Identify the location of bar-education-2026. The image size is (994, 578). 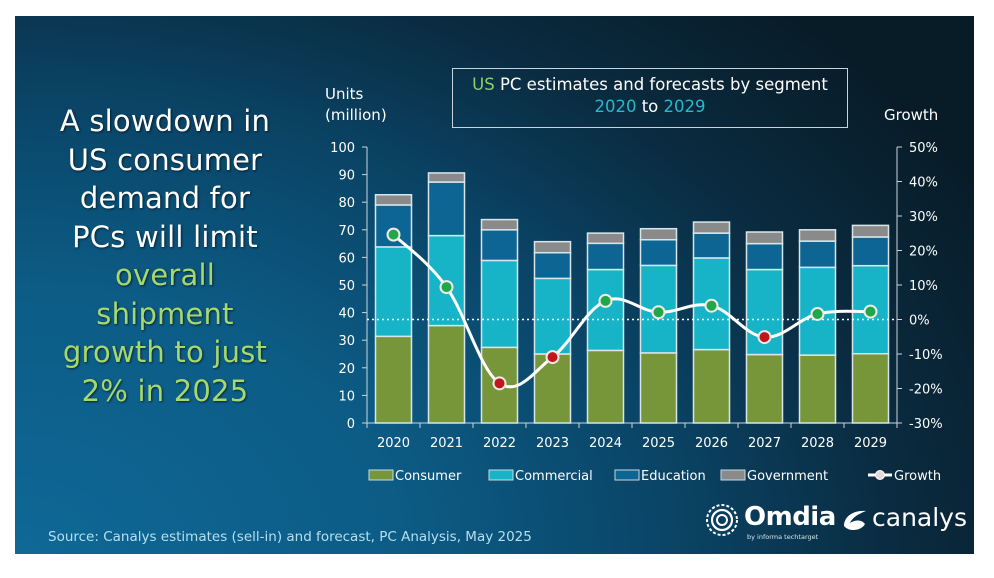
(711, 245).